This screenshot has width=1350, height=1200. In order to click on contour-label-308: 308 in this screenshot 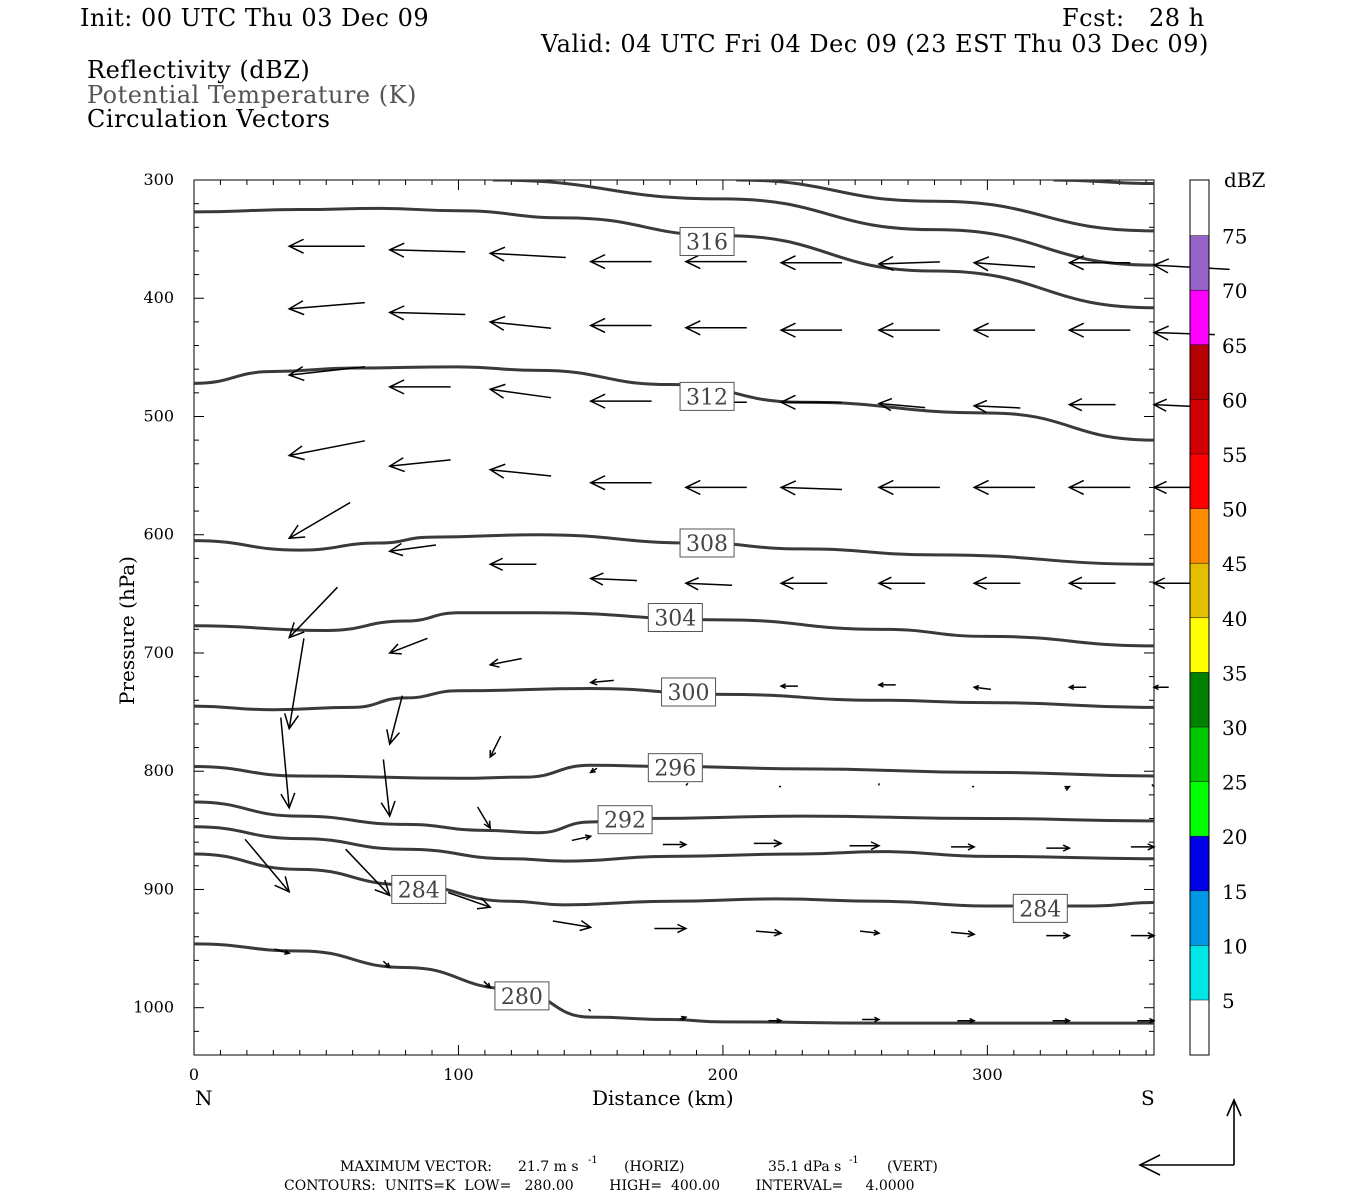, I will do `click(707, 543)`.